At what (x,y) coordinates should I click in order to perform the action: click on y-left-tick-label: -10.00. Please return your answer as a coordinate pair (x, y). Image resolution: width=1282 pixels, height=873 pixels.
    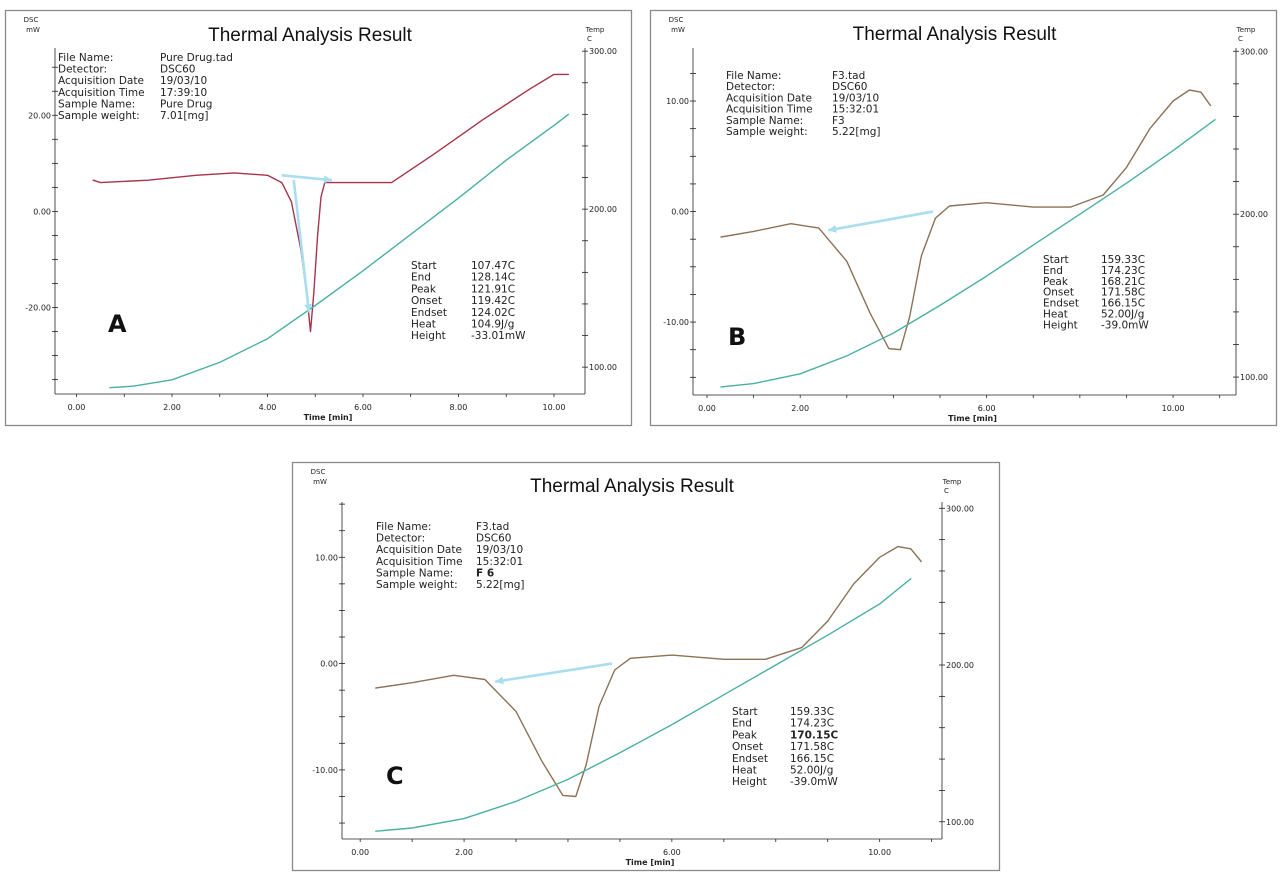
    Looking at the image, I should click on (676, 322).